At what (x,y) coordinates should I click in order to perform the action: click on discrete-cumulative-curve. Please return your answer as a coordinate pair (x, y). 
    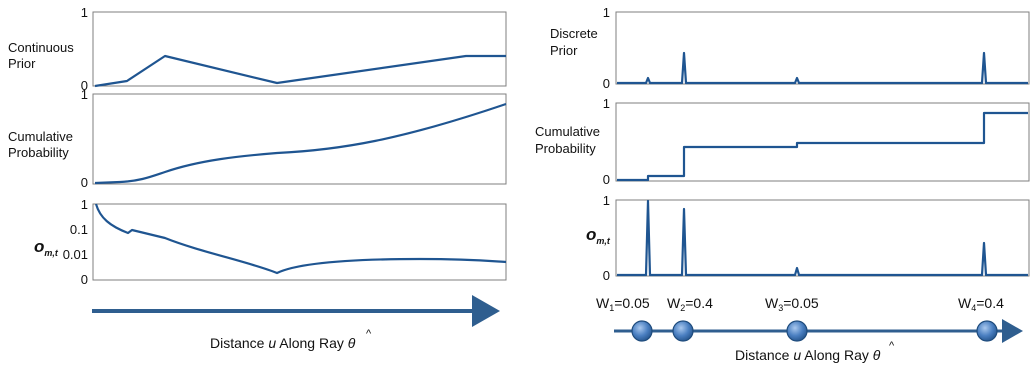
    Looking at the image, I should click on (822, 146).